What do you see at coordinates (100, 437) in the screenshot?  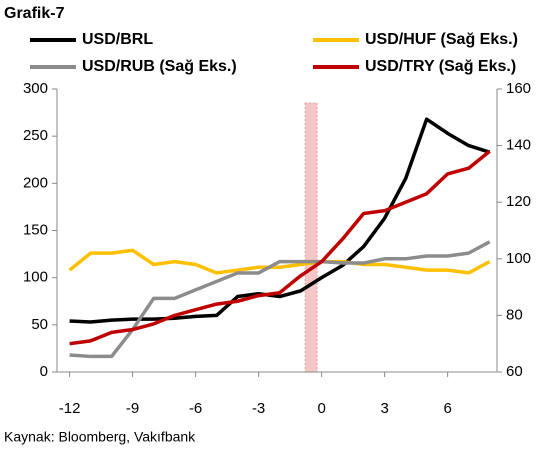 I see `source: Kaynak: Bloomberg, Vakıfbank` at bounding box center [100, 437].